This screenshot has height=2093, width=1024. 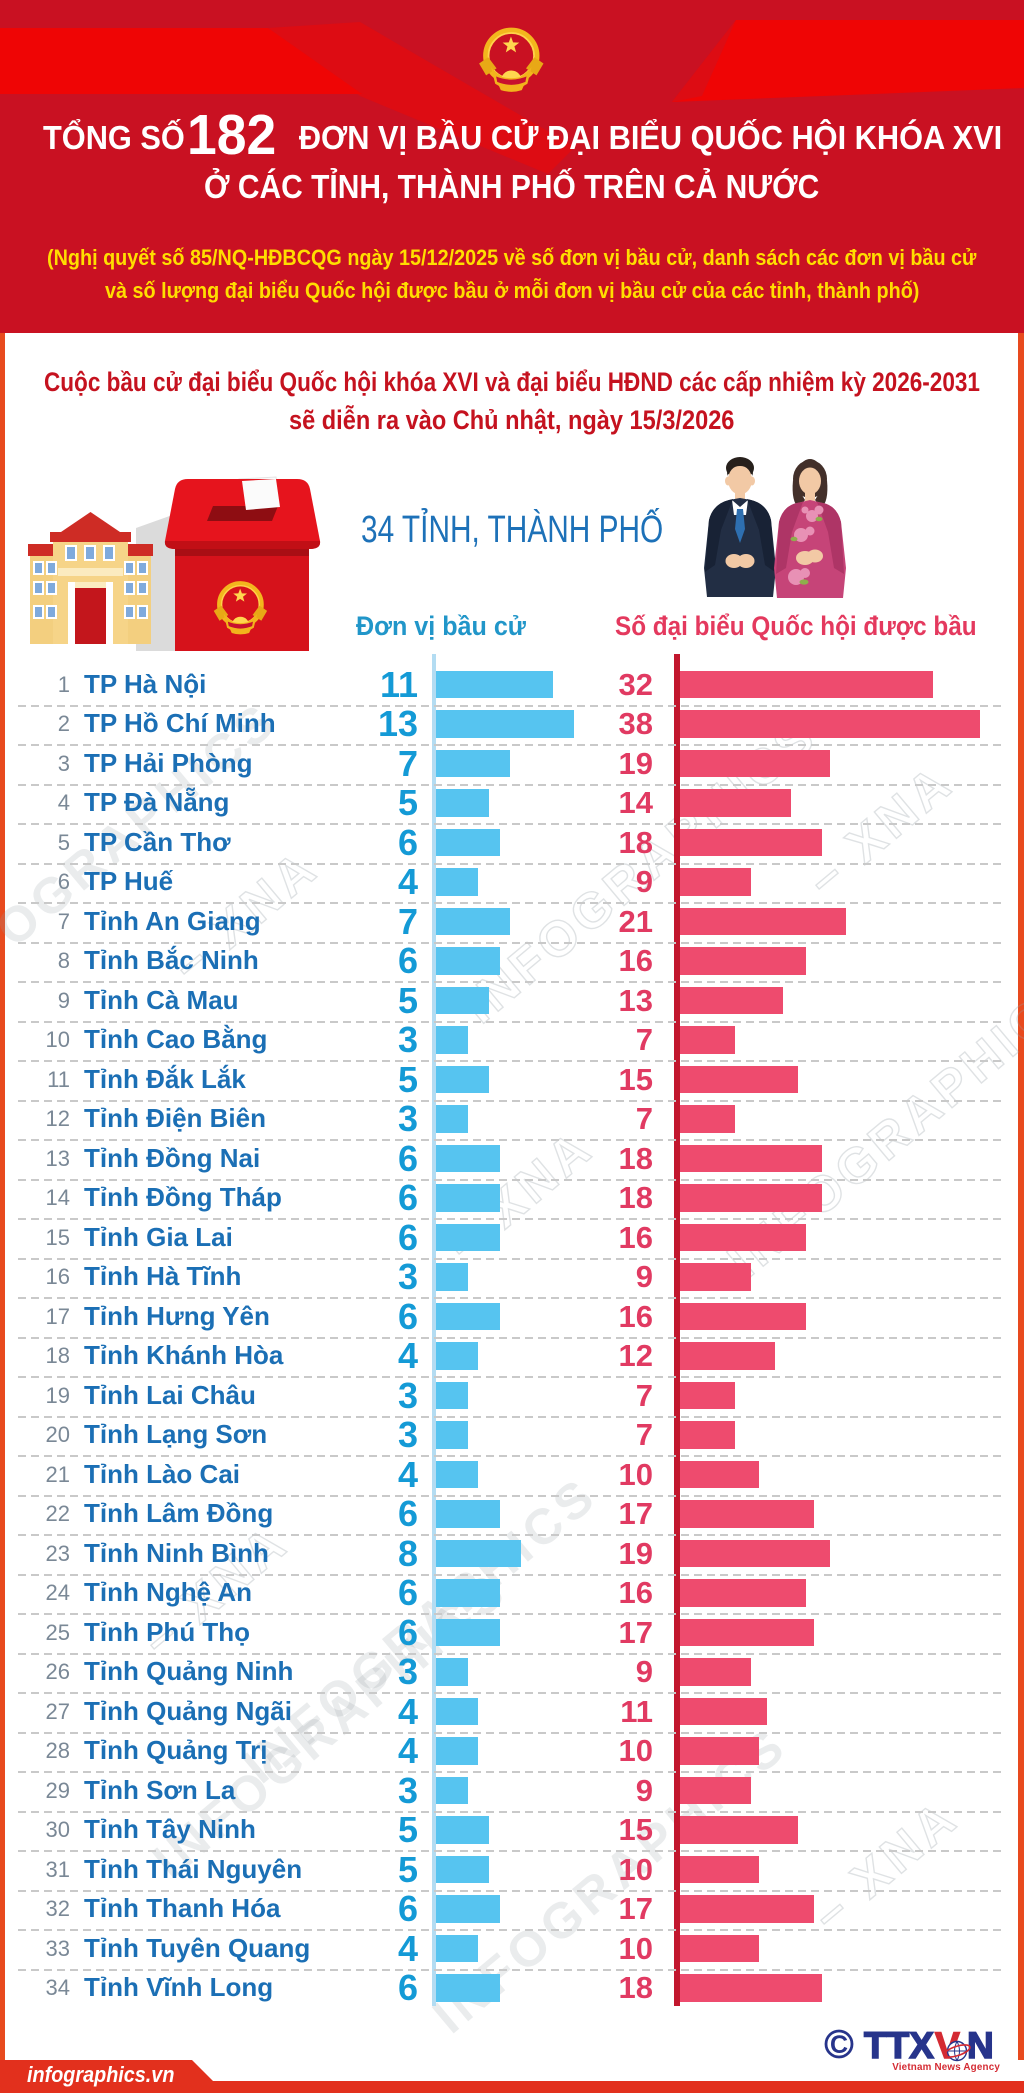 What do you see at coordinates (946, 2067) in the screenshot?
I see `svg-text: Vietnam News Agency` at bounding box center [946, 2067].